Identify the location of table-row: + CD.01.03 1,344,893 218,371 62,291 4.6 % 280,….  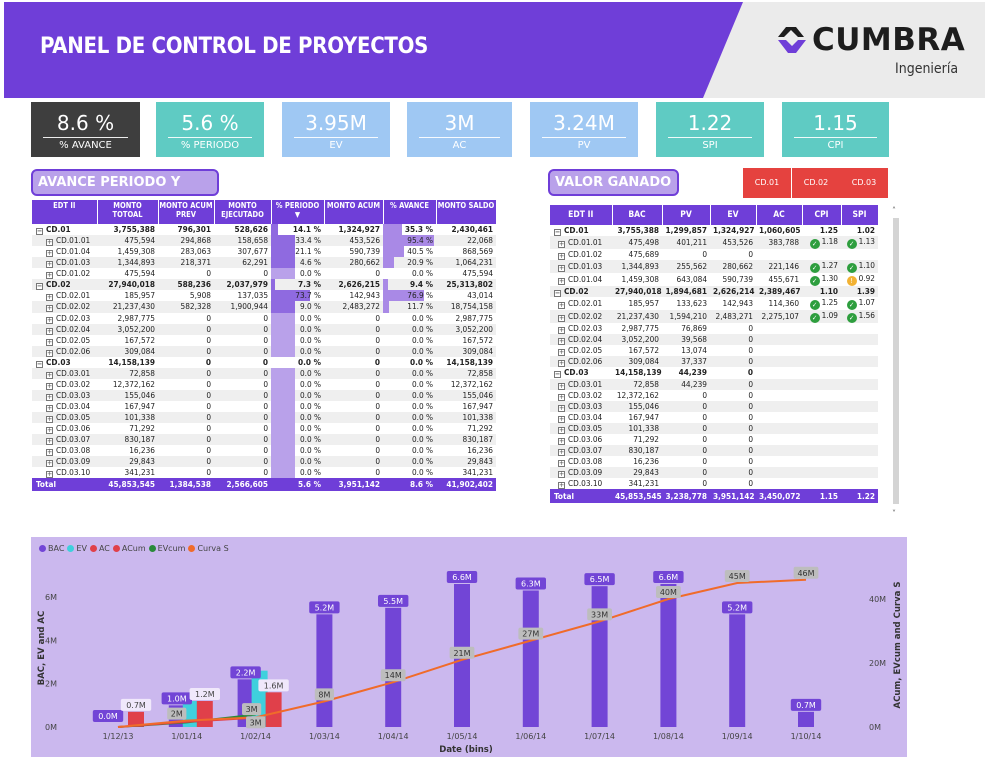
(264, 263).